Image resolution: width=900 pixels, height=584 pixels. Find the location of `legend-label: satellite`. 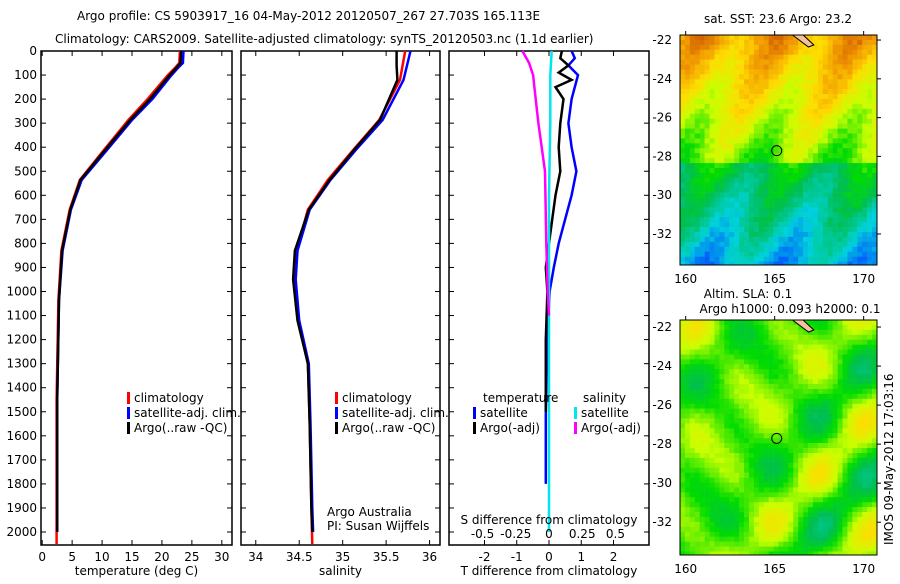

legend-label: satellite is located at coordinates (605, 413).